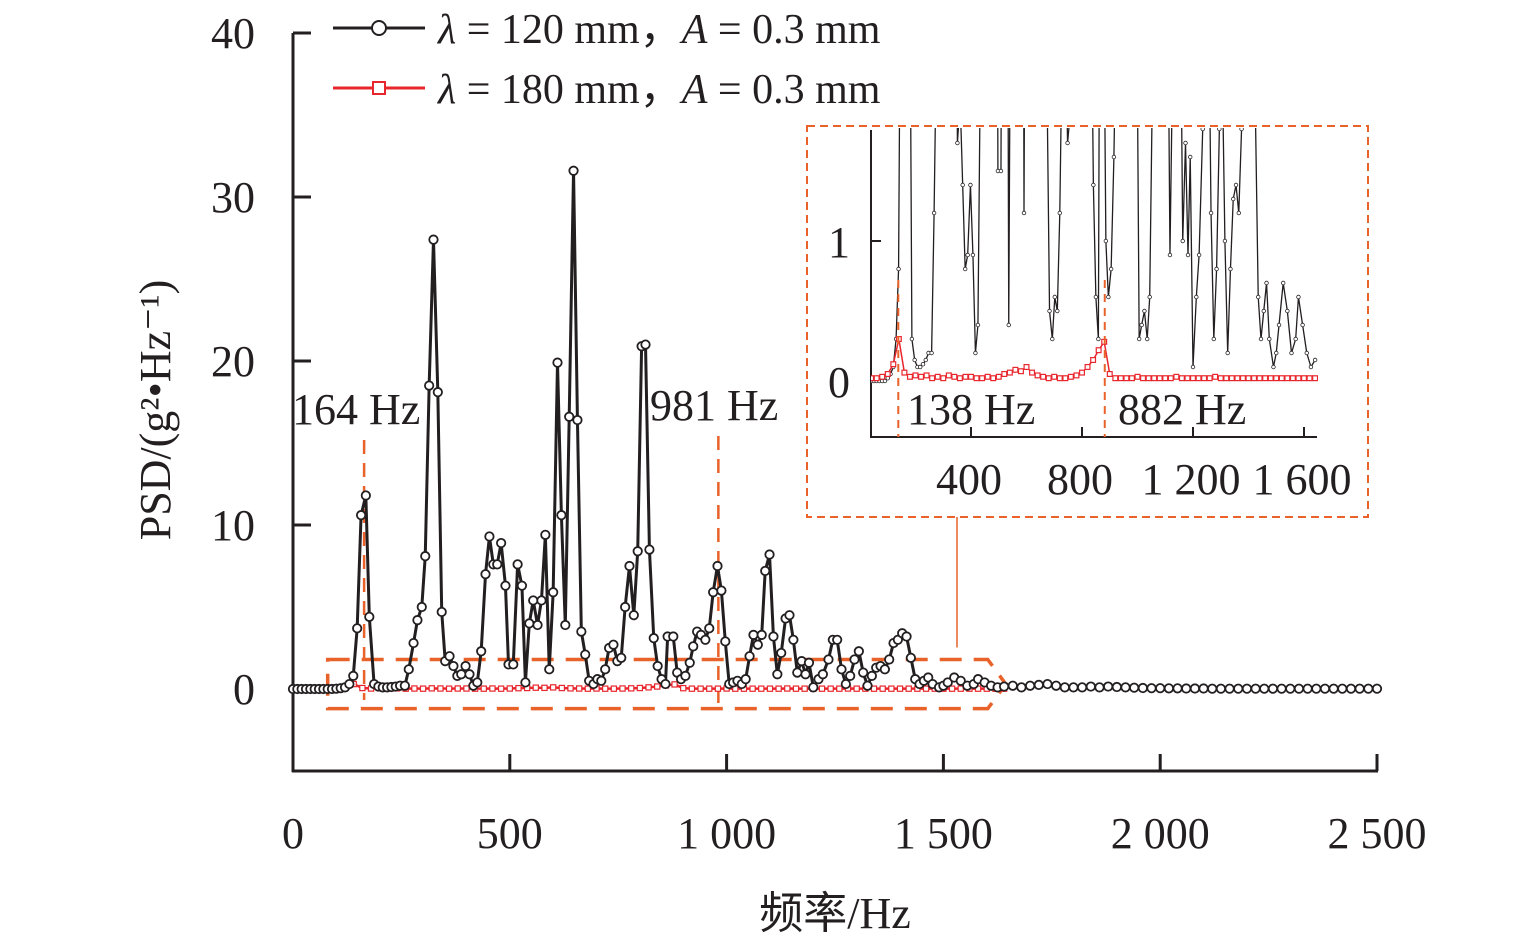  I want to click on inset-x-tick-label: 400, so click(969, 479).